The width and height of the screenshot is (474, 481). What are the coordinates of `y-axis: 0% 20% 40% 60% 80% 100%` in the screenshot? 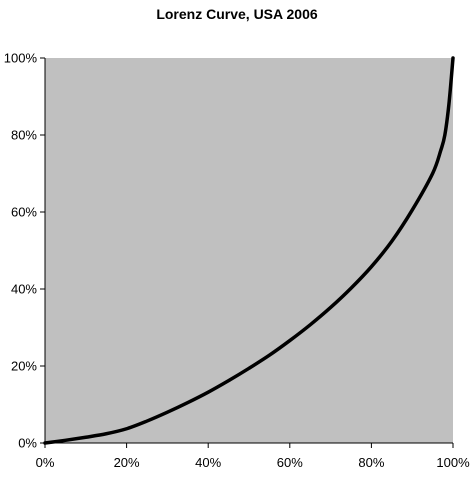 It's located at (25, 251).